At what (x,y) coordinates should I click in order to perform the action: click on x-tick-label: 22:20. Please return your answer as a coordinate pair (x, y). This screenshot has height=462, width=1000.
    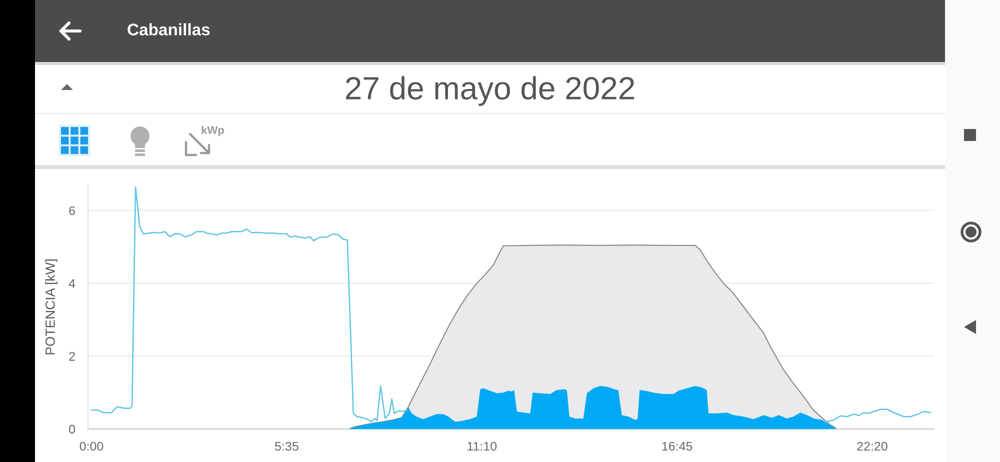
    Looking at the image, I should click on (872, 446).